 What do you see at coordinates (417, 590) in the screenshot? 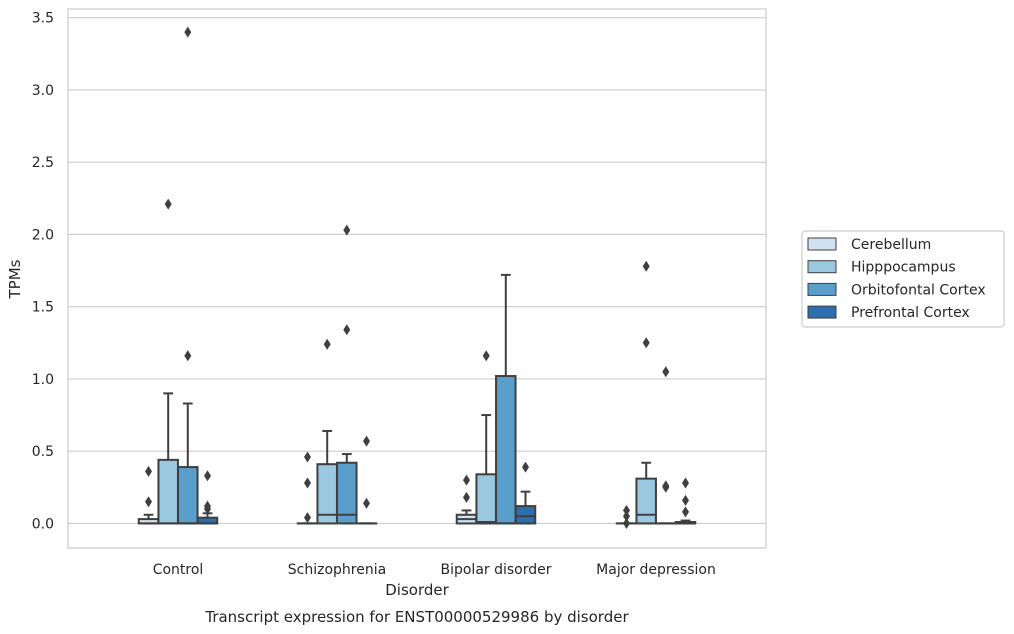
I see `x-axis-label: Disorder` at bounding box center [417, 590].